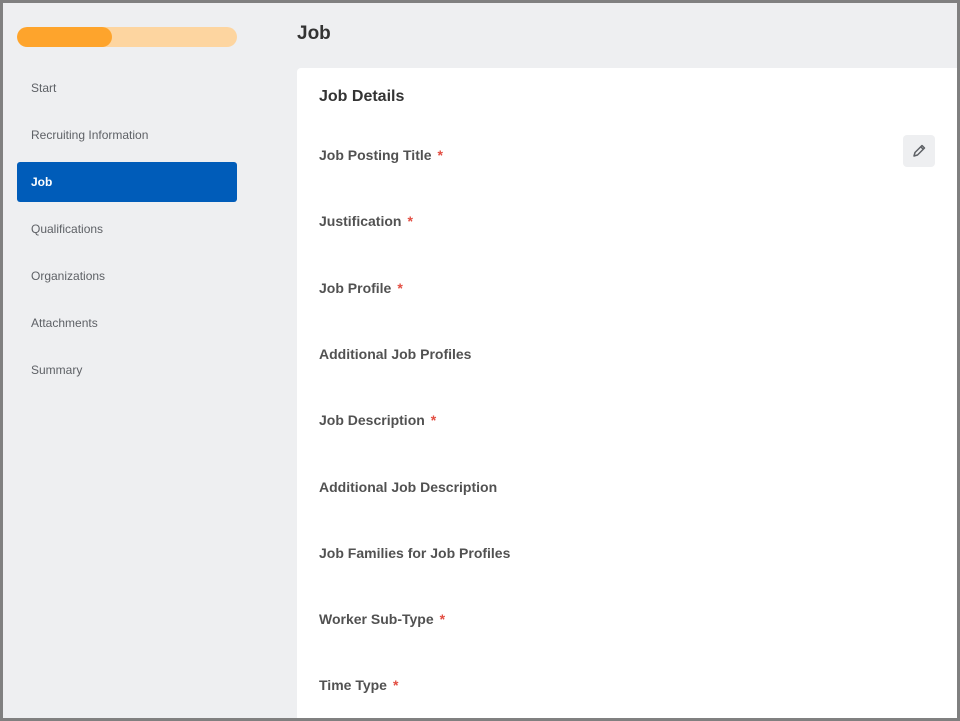 This screenshot has height=721, width=960. I want to click on field-label-text: Time Type, so click(353, 685).